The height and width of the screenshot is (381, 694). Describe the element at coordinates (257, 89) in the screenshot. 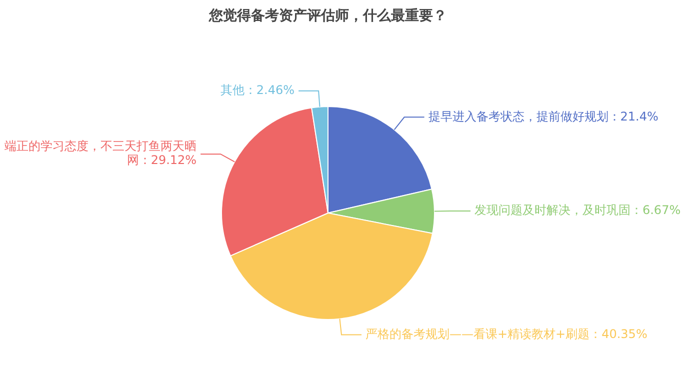

I see `slice-label: 其他：2.46%` at that location.